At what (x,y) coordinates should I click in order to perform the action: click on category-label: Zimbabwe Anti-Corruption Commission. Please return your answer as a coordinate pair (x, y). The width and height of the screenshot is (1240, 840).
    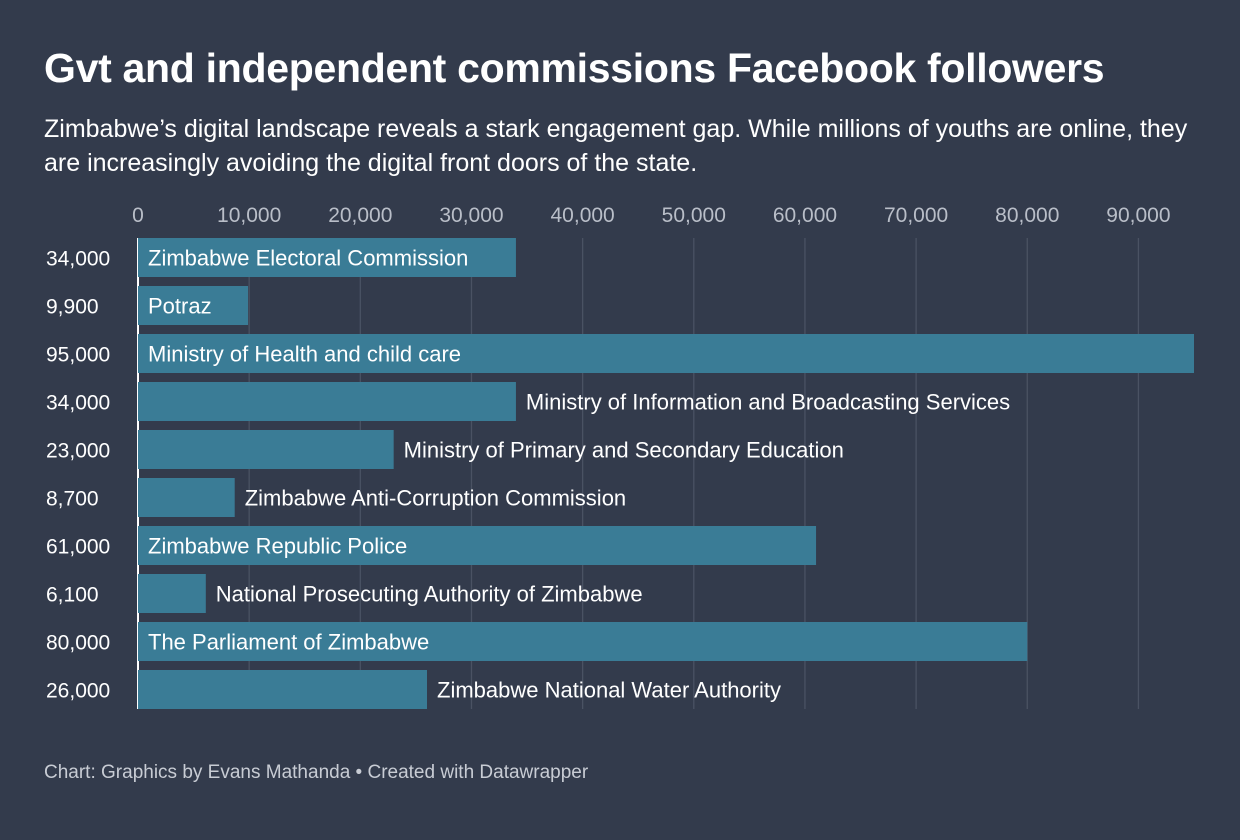
    Looking at the image, I should click on (435, 498).